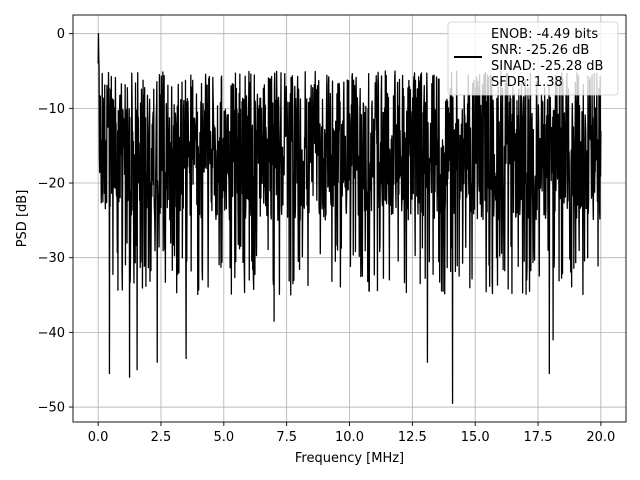 The width and height of the screenshot is (640, 480). I want to click on y-tick-label: −20, so click(51, 184).